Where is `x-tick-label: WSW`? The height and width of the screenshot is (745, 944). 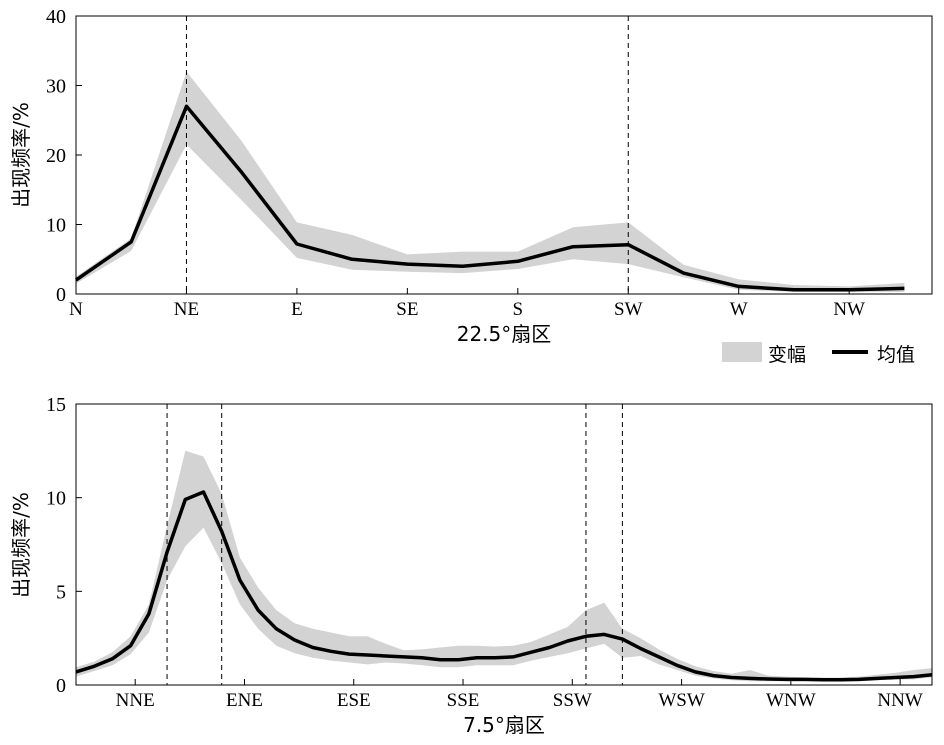 x-tick-label: WSW is located at coordinates (681, 700).